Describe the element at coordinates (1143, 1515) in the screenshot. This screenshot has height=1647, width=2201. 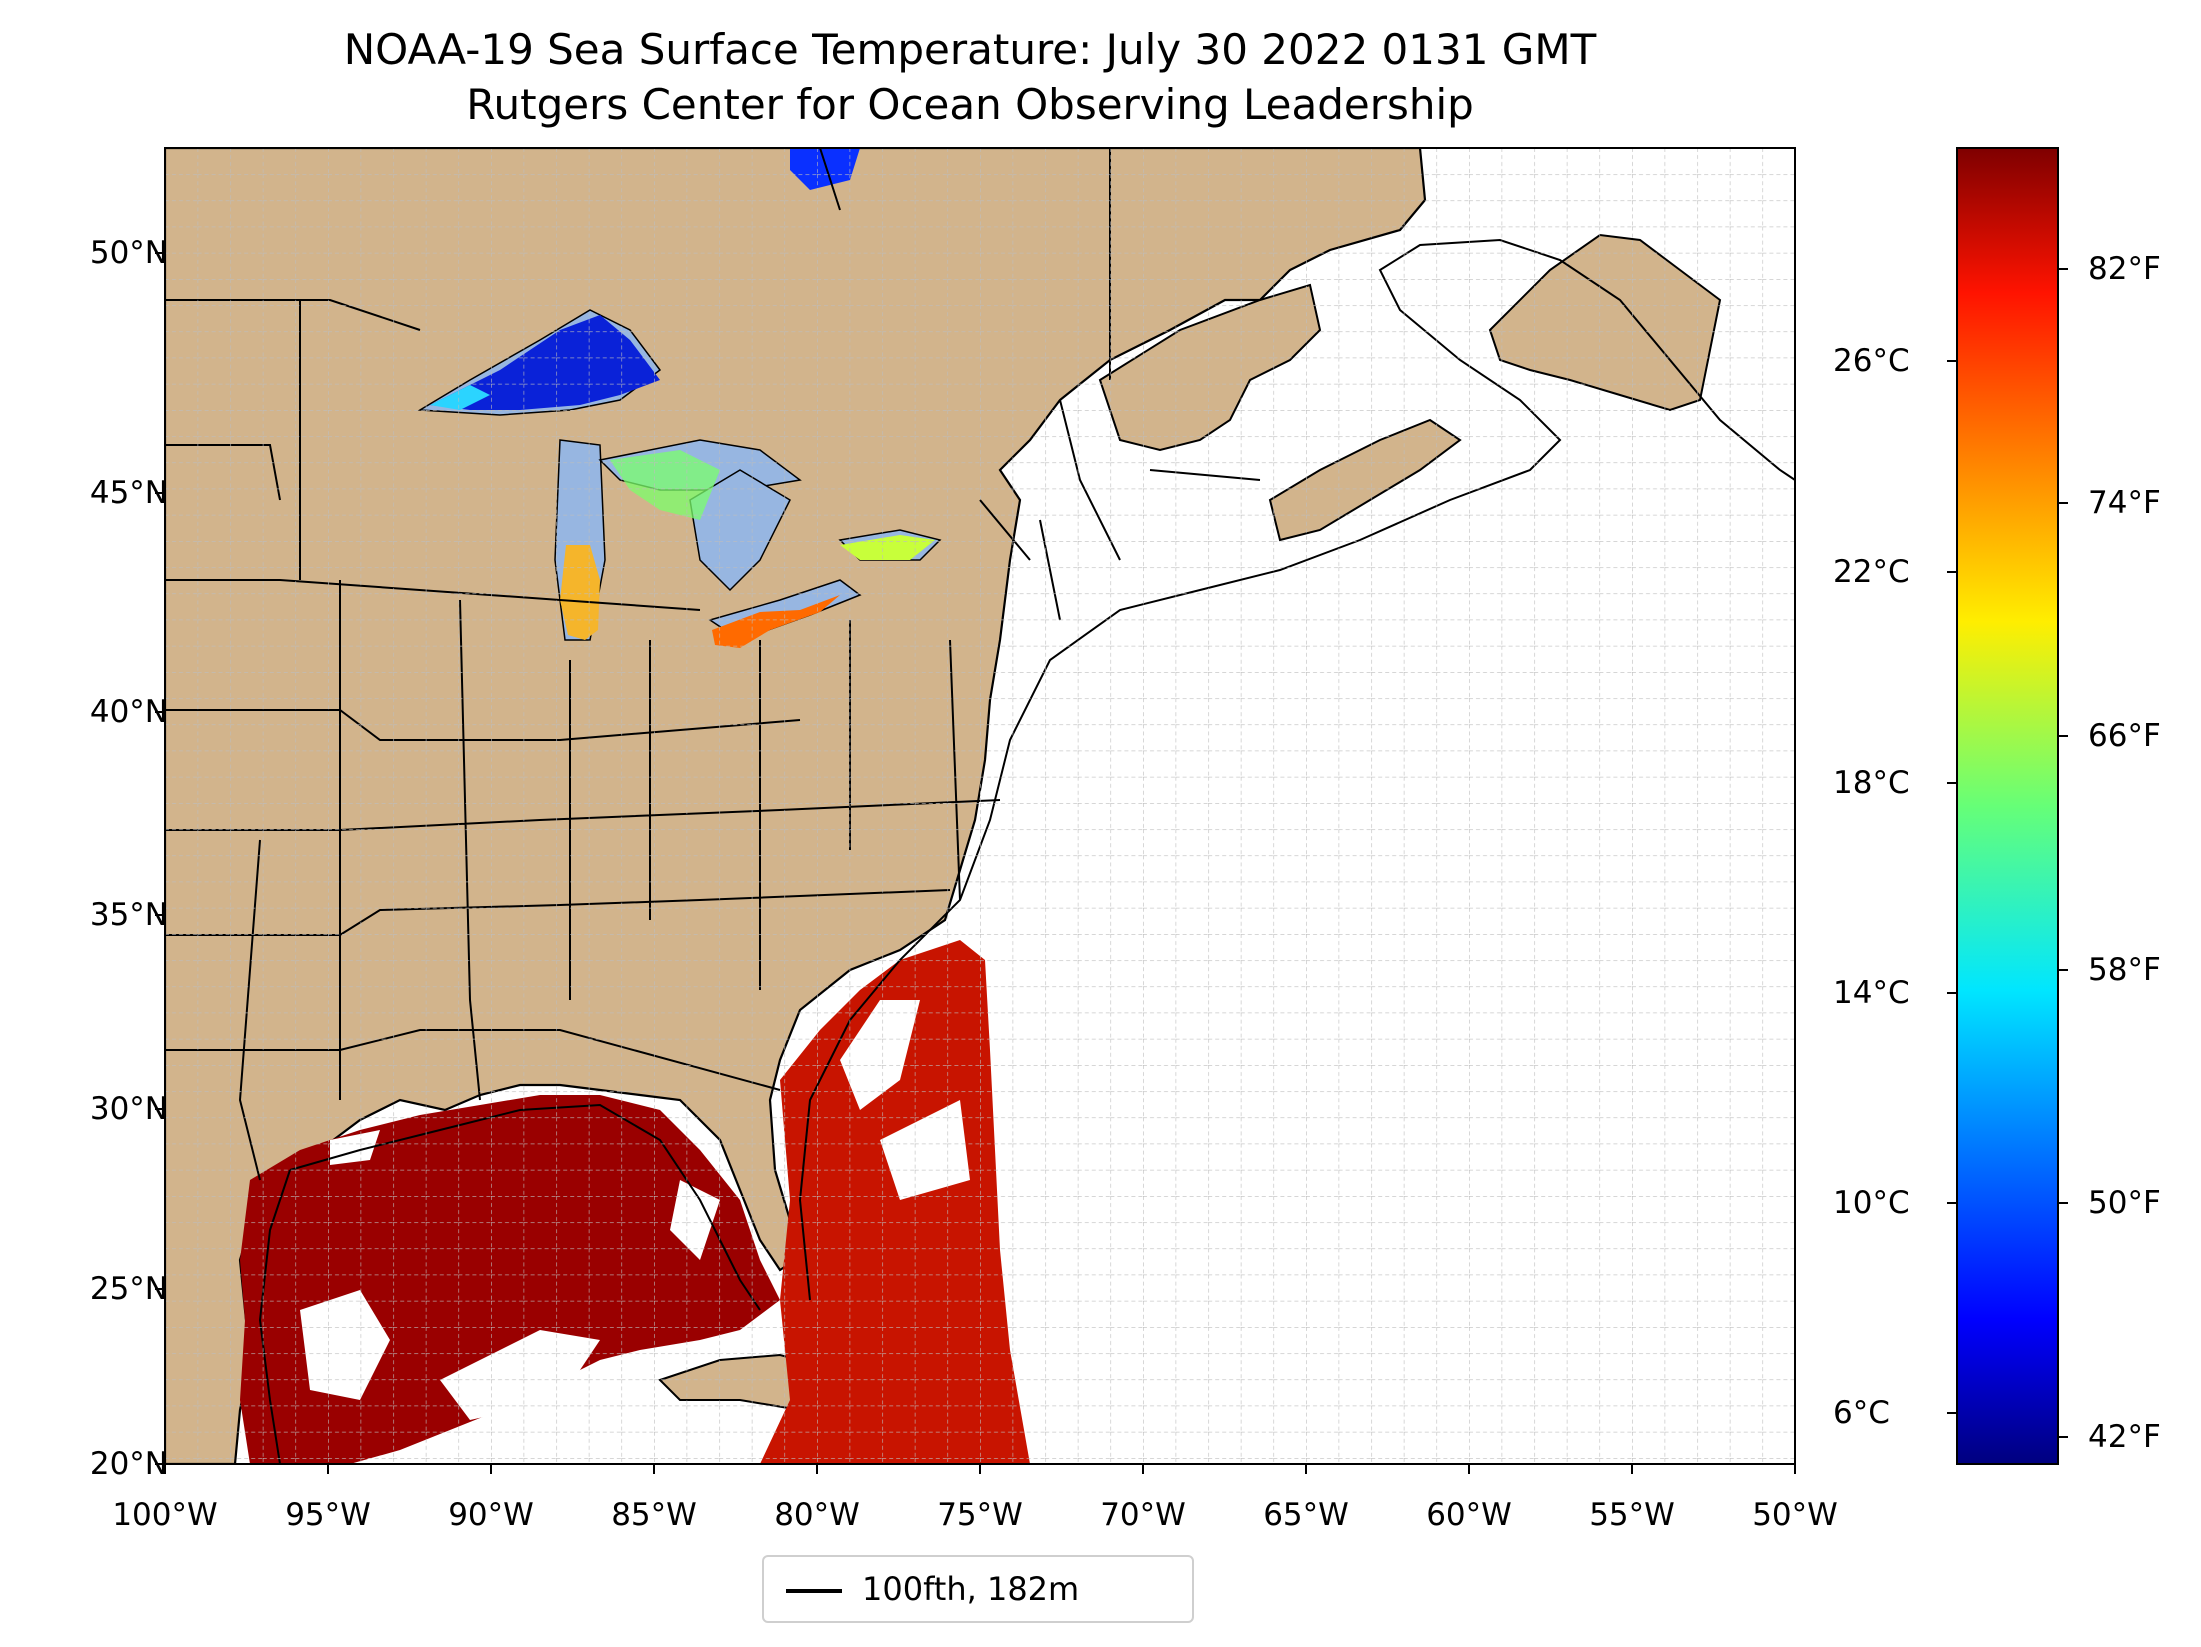
I see `lon-tick-label: 70°W` at that location.